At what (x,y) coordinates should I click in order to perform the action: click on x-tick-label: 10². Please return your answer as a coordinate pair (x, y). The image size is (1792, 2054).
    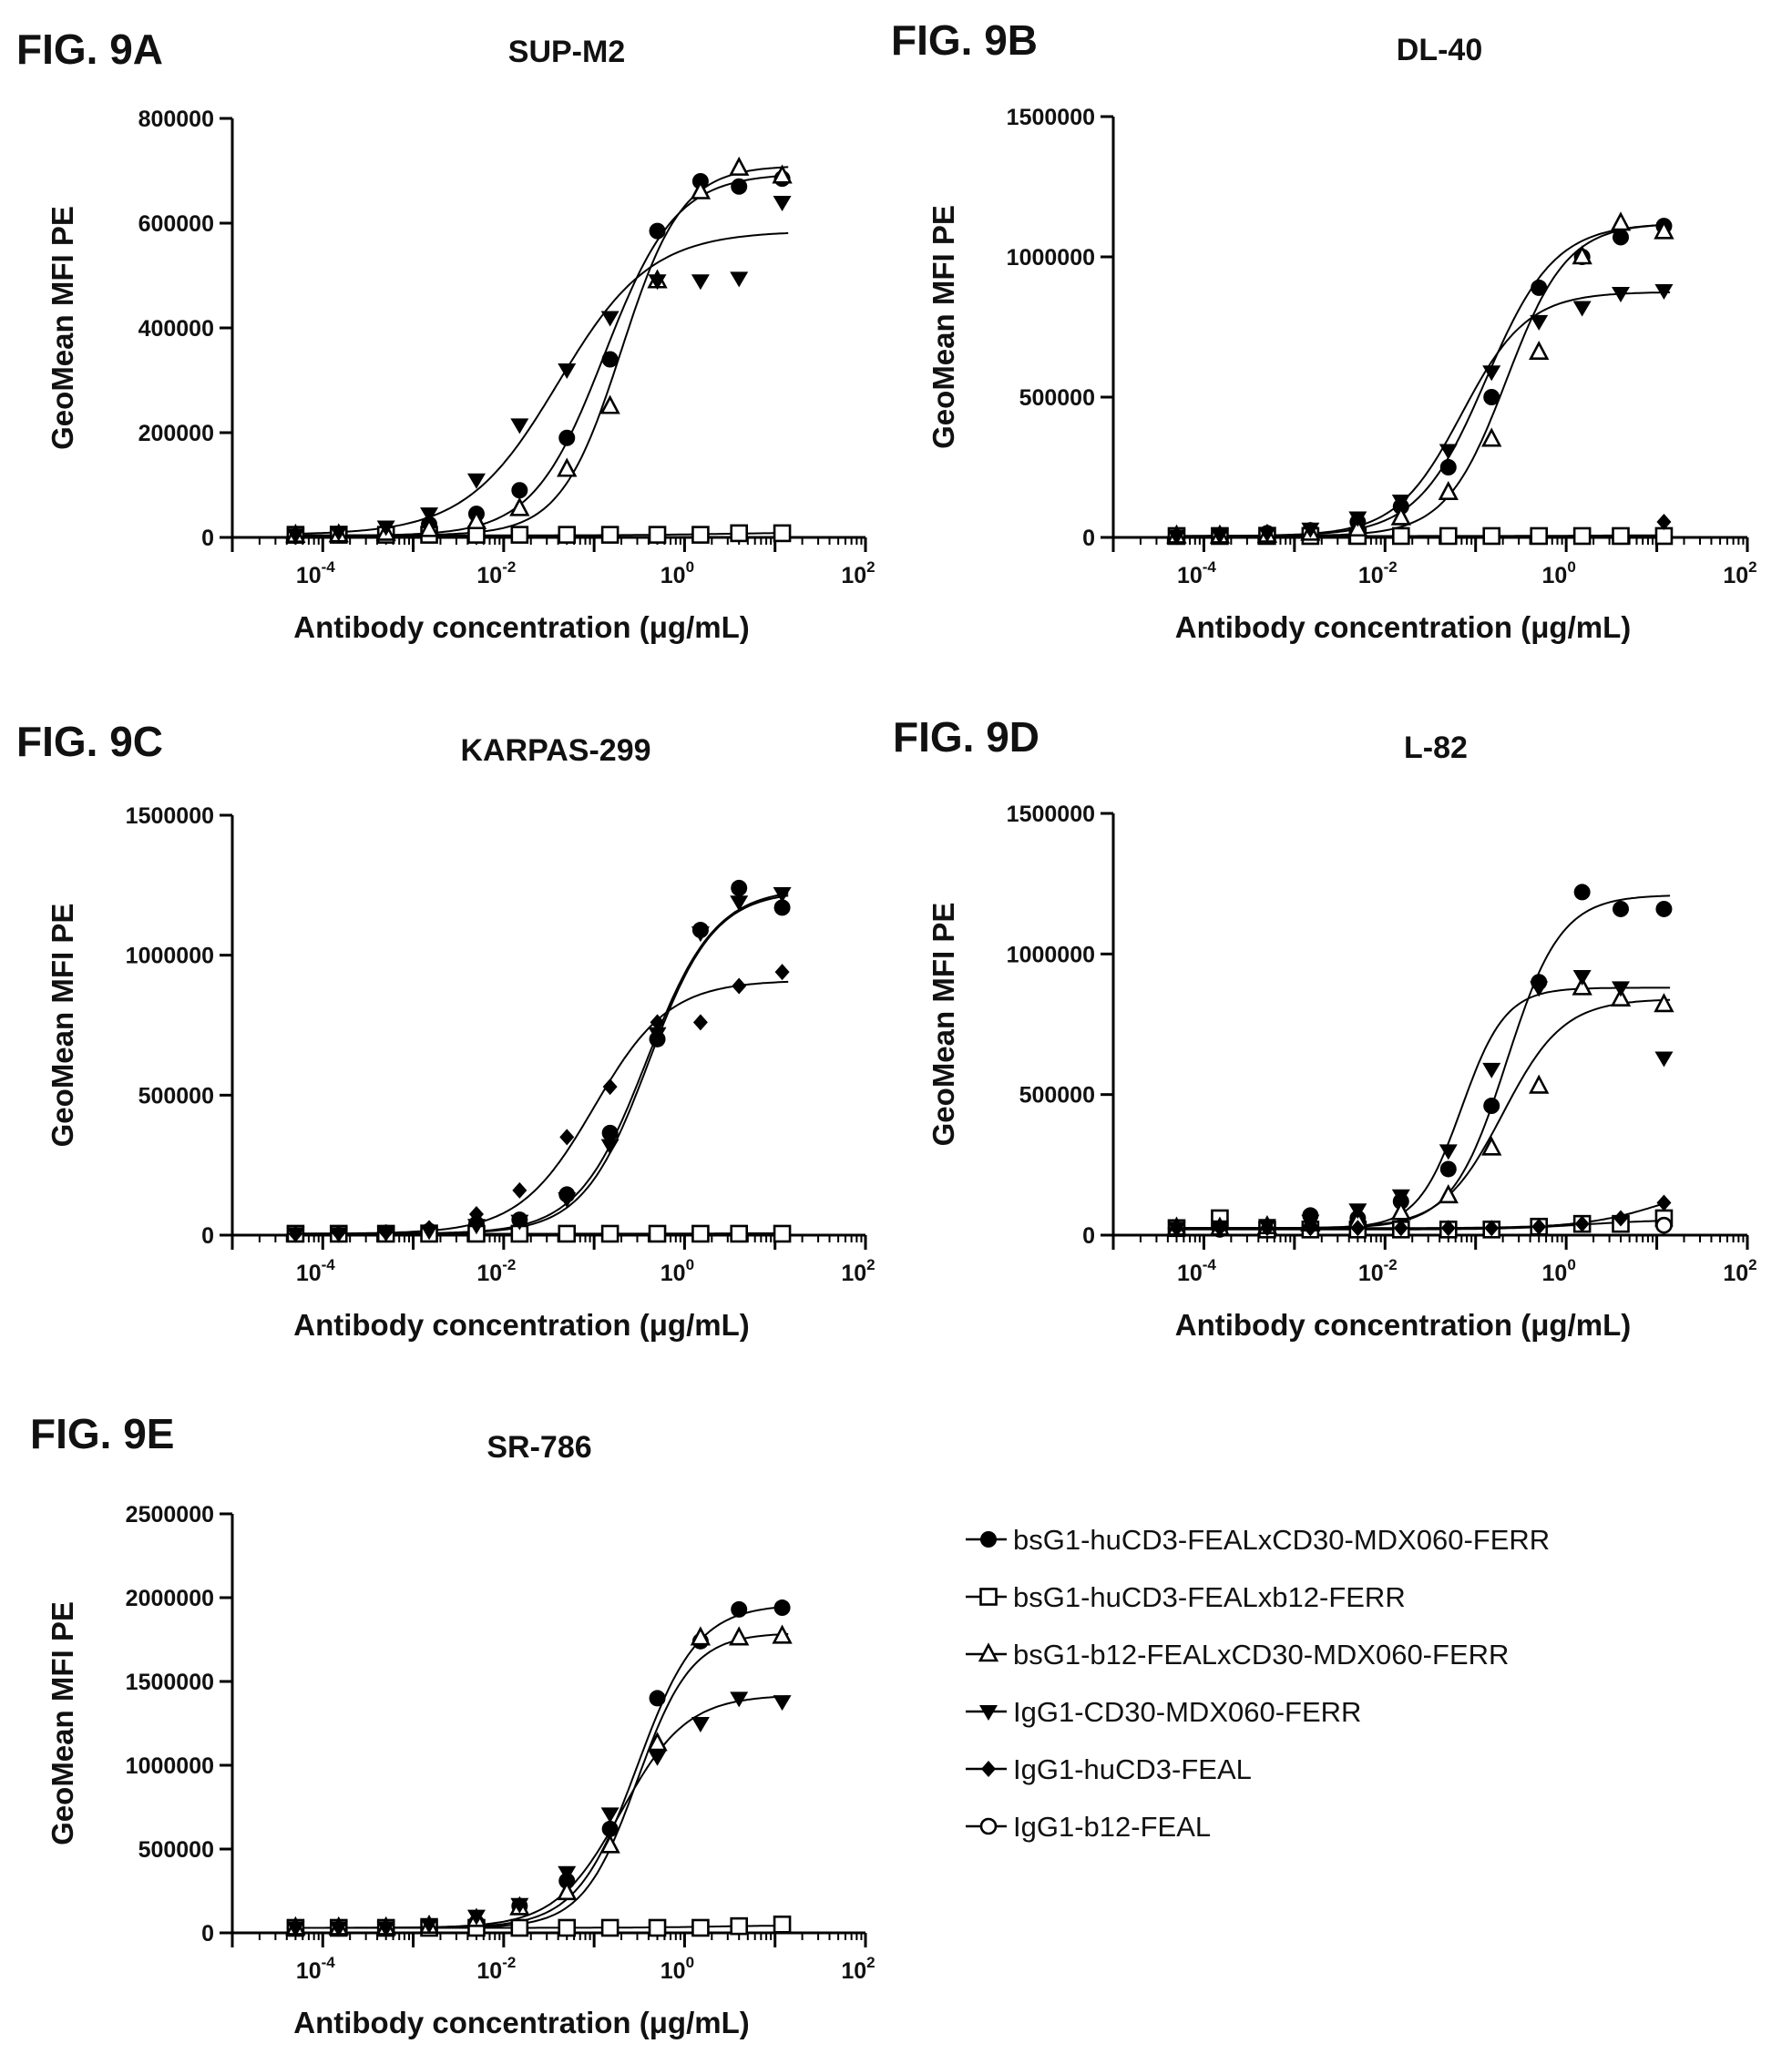
    Looking at the image, I should click on (858, 573).